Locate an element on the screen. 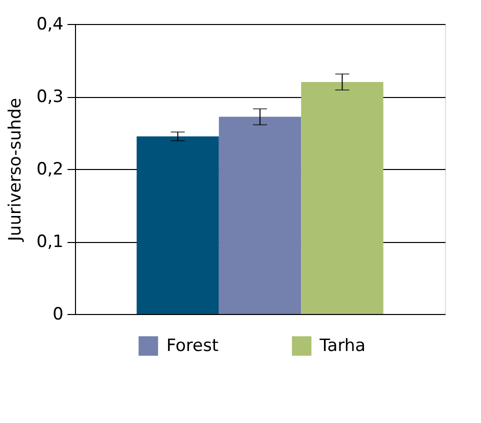 Image resolution: width=481 pixels, height=423 pixels. legend-label: Forest is located at coordinates (192, 346).